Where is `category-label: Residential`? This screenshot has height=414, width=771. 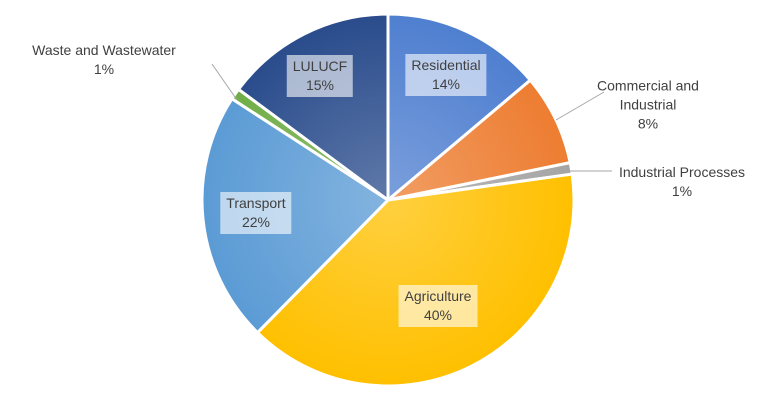
category-label: Residential is located at coordinates (446, 65).